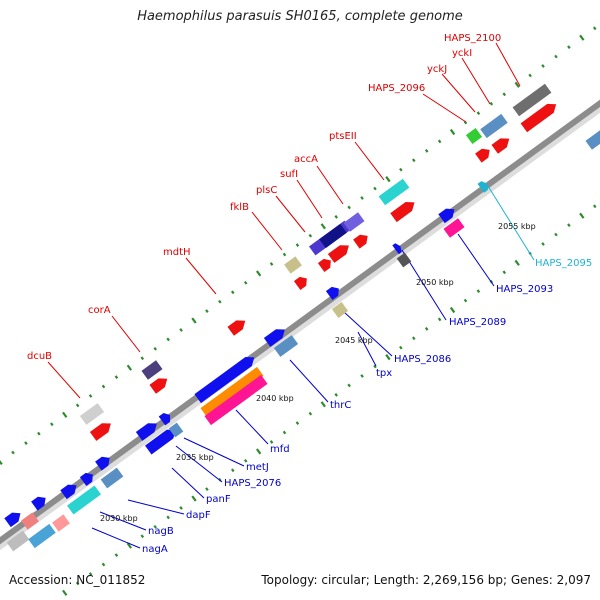 The height and width of the screenshot is (600, 600). What do you see at coordinates (126, 334) in the screenshot?
I see `leader-corA` at bounding box center [126, 334].